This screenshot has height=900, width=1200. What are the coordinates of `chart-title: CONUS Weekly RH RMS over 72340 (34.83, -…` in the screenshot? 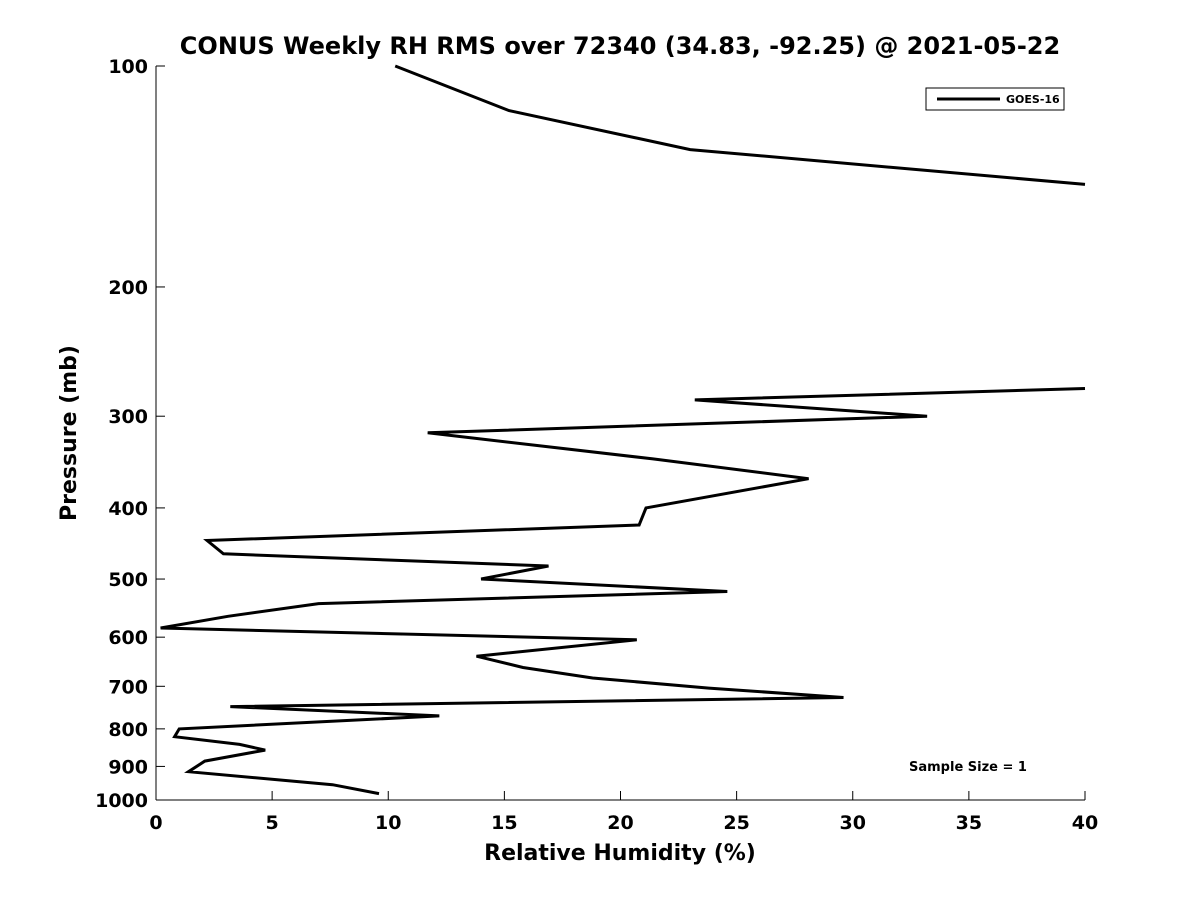 It's located at (620, 46).